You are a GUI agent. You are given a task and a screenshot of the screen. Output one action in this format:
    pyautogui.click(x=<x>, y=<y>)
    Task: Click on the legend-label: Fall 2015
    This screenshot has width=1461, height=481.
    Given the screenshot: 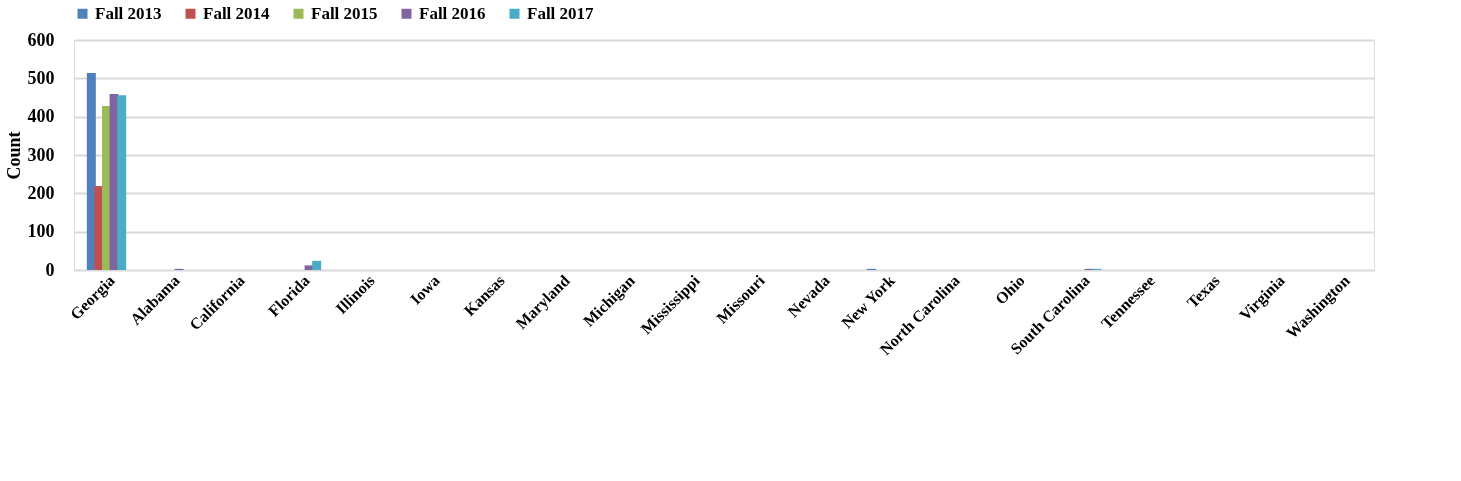 What is the action you would take?
    pyautogui.click(x=344, y=13)
    